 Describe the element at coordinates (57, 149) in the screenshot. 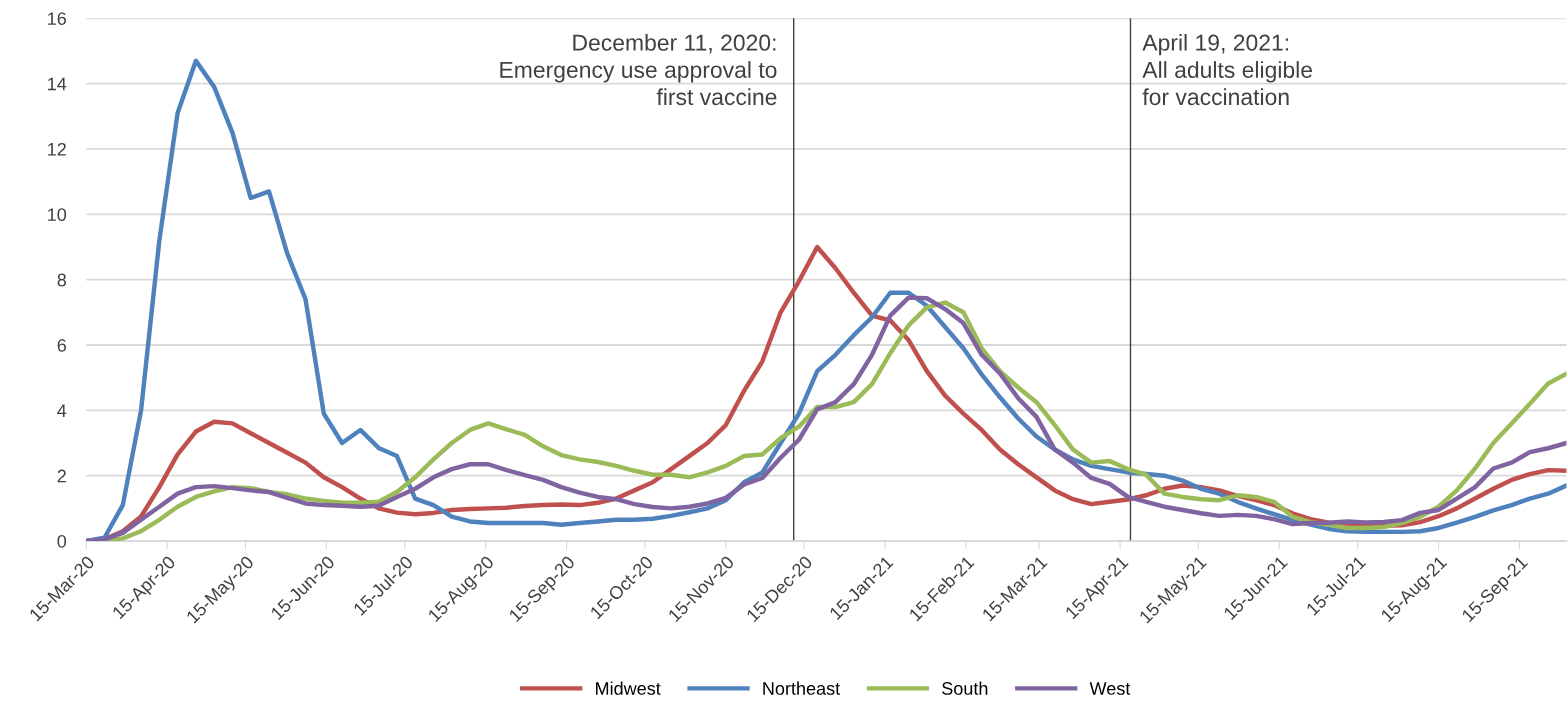

I see `y-tick-label: 12` at that location.